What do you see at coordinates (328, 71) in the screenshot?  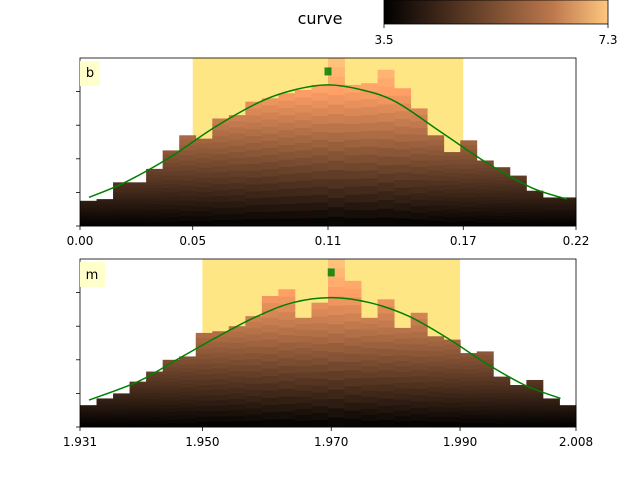 I see `peak-marker-b` at bounding box center [328, 71].